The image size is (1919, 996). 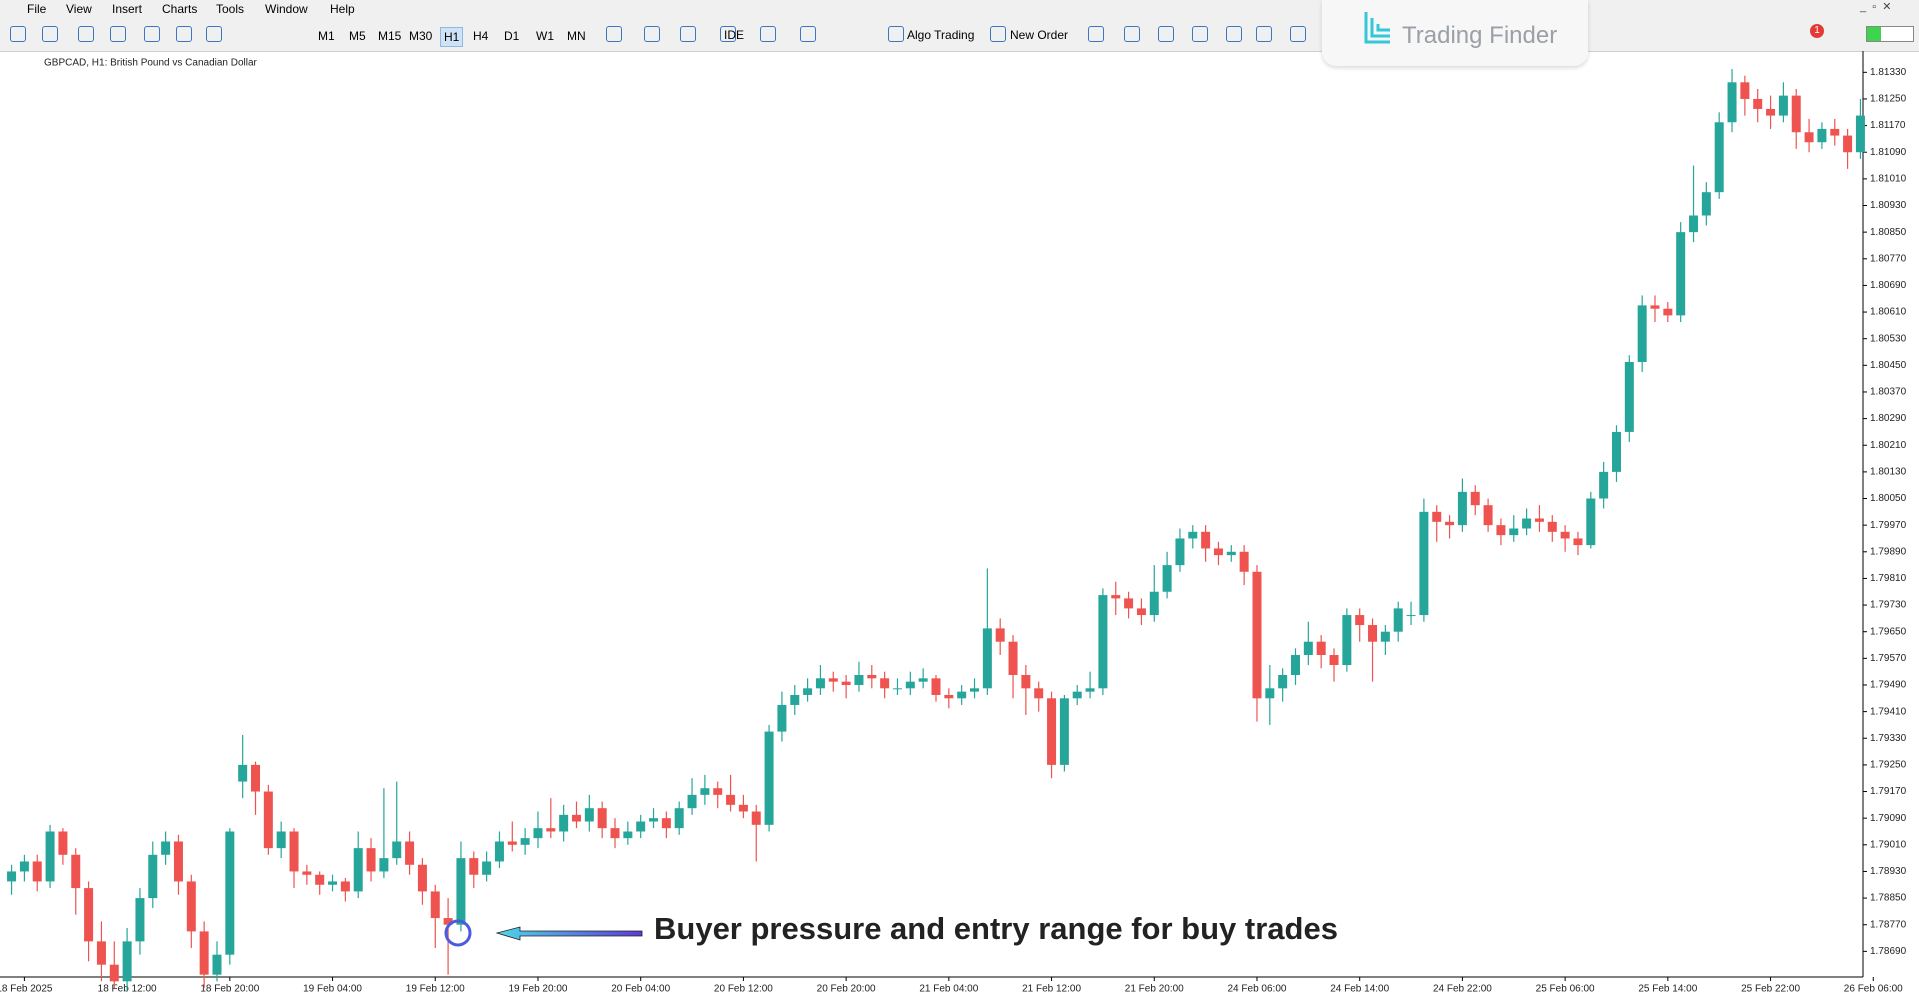 What do you see at coordinates (127, 9) in the screenshot?
I see `menu-item: Insert` at bounding box center [127, 9].